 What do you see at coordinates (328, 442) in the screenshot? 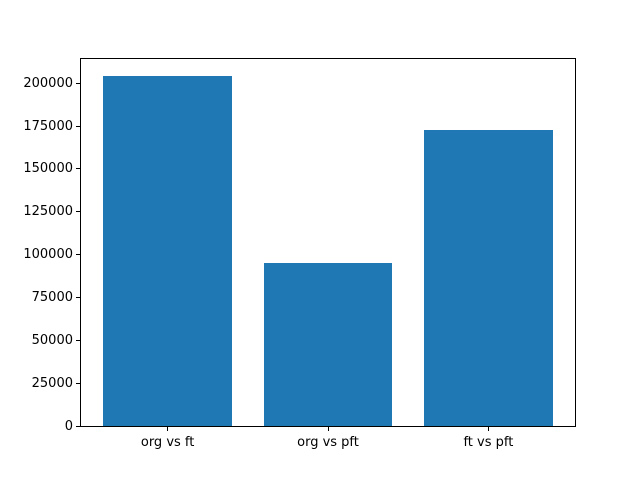
I see `x-tick-label: org vs pft` at bounding box center [328, 442].